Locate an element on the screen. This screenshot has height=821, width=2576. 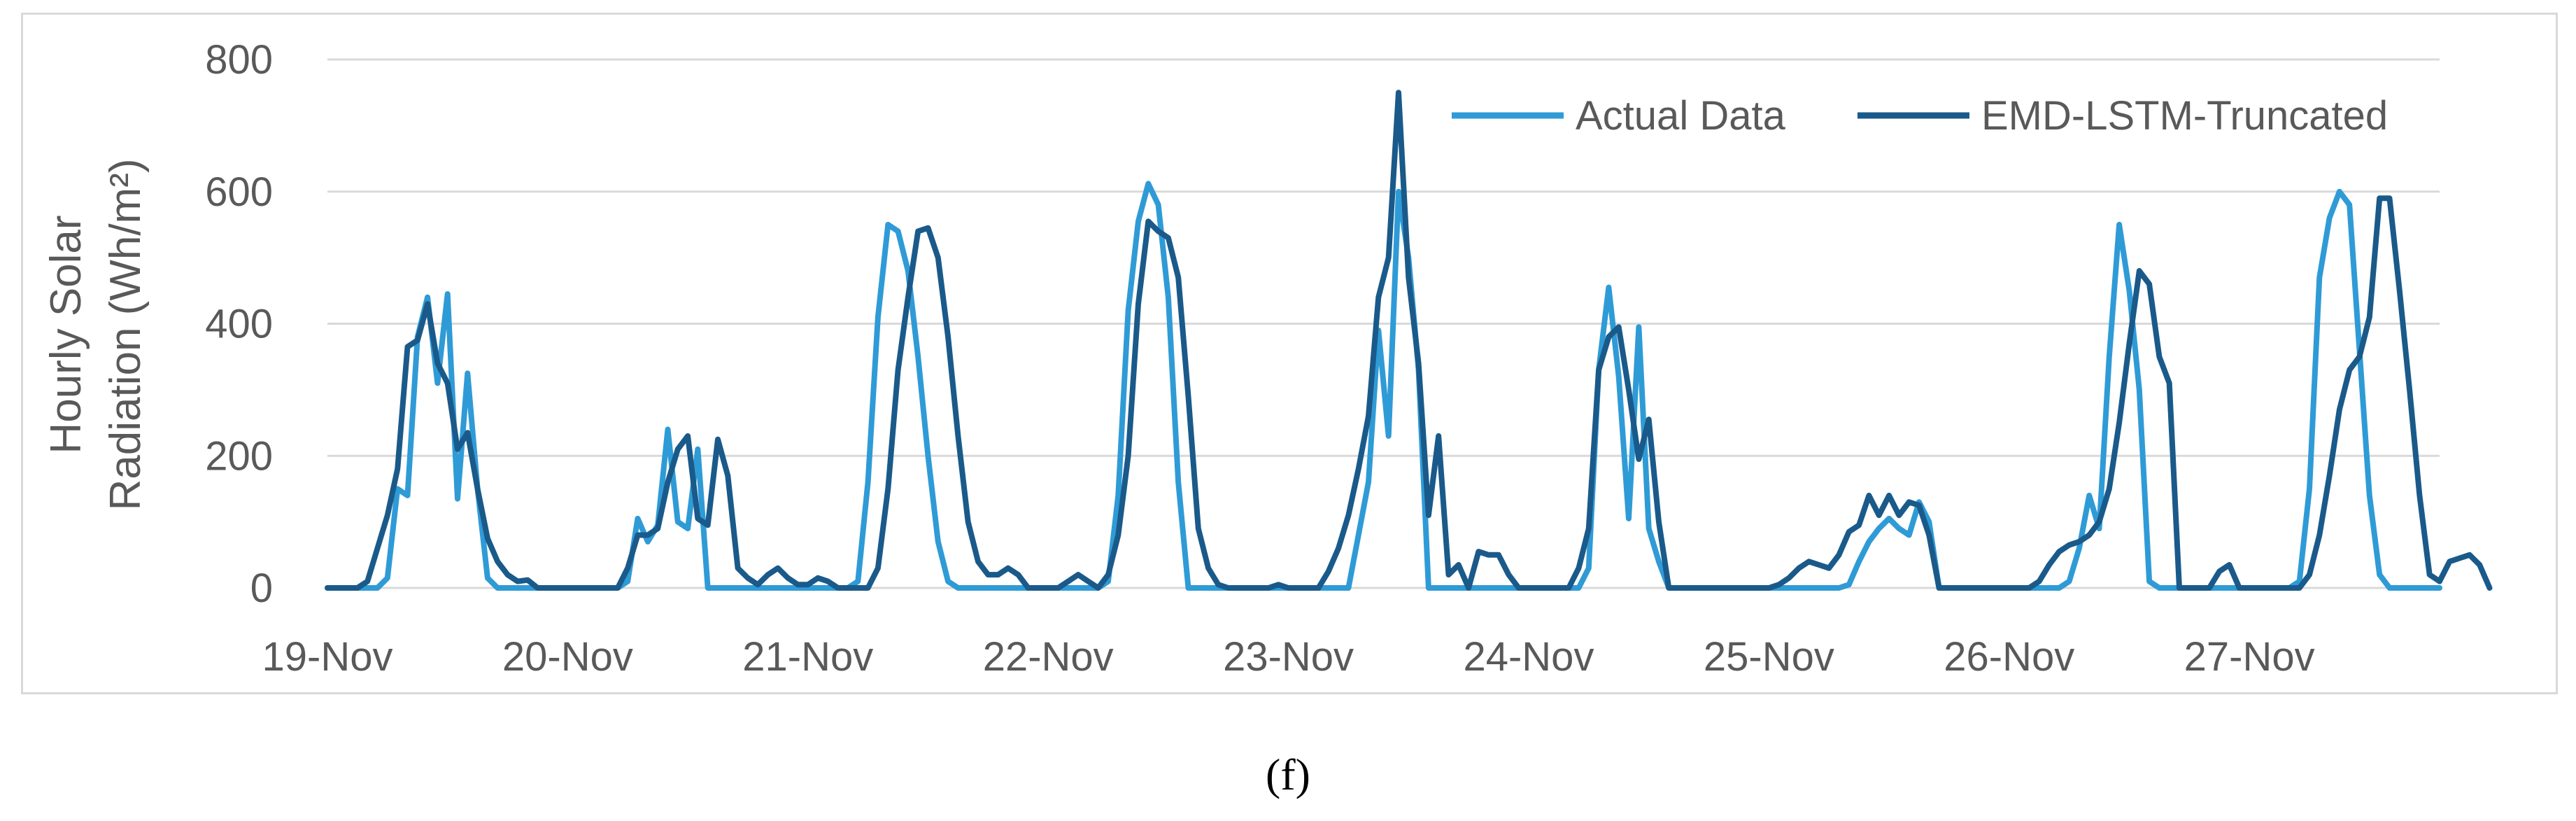
y-tick-label: 600 is located at coordinates (239, 192).